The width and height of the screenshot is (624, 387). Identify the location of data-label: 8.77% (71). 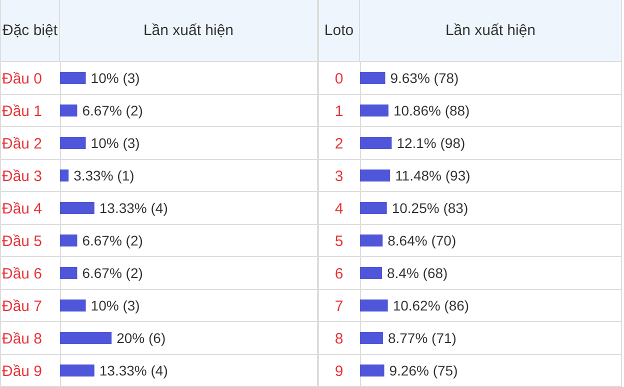
(422, 338).